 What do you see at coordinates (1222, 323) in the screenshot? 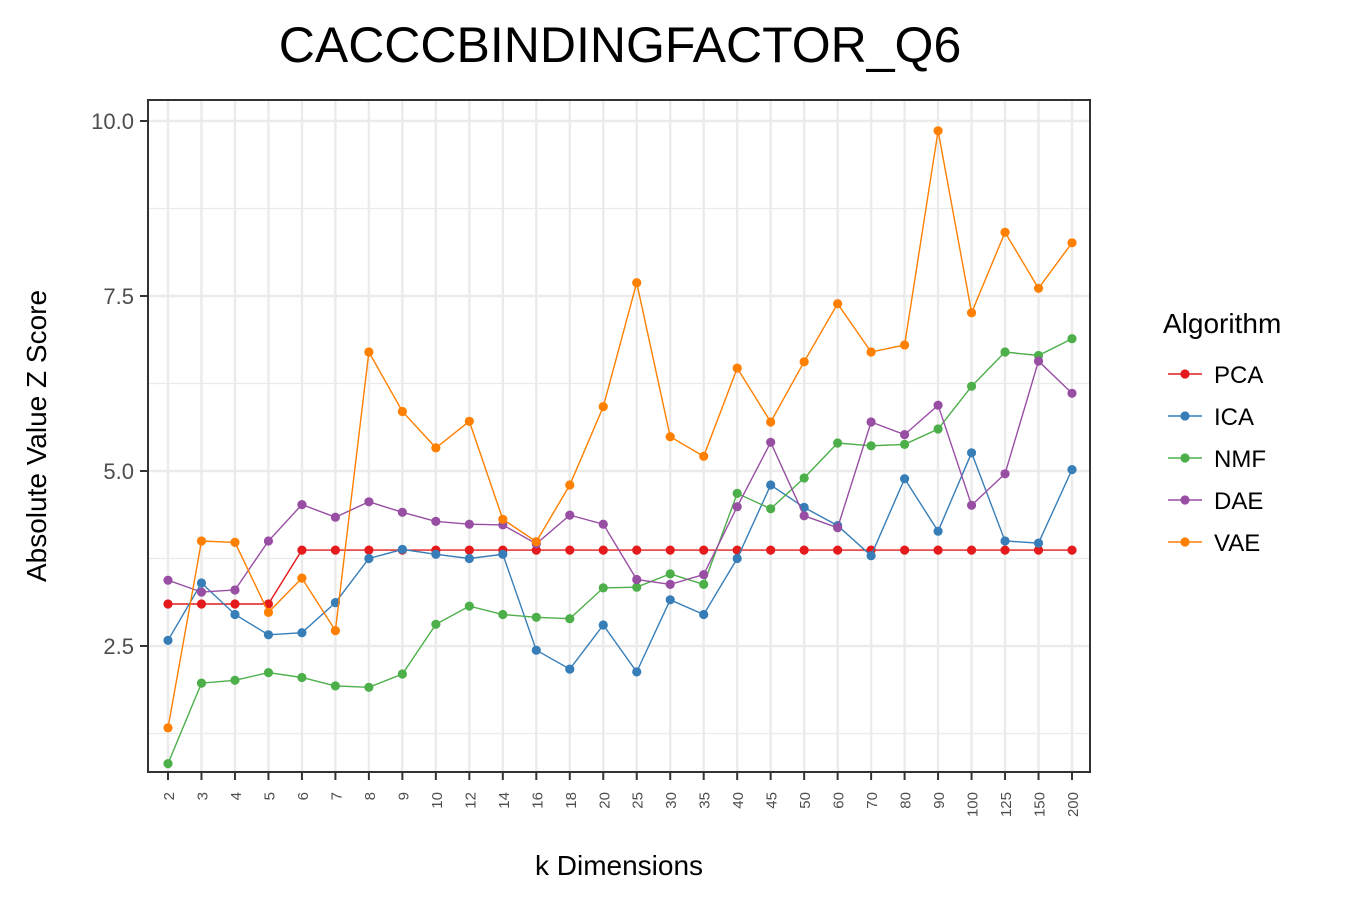
I see `legend-title: Algorithm` at bounding box center [1222, 323].